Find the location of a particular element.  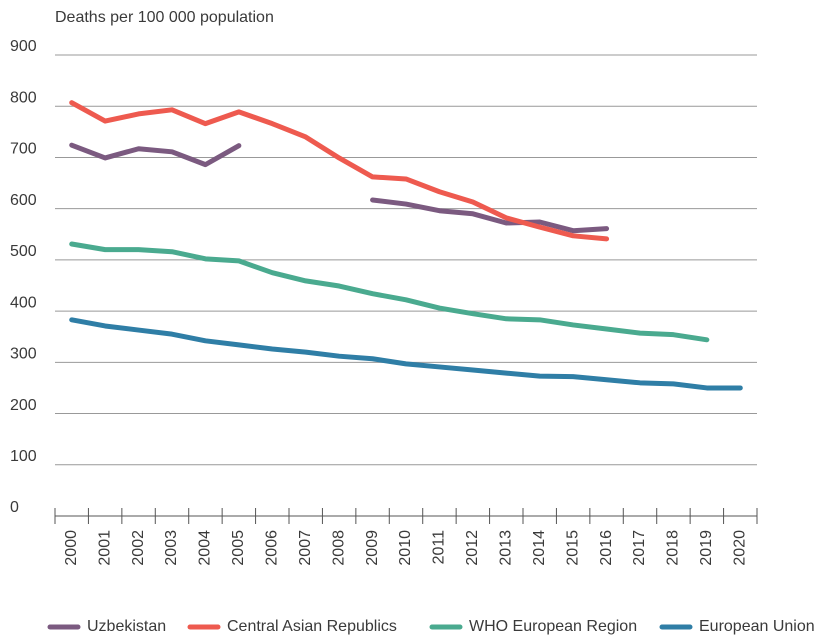

x-tick-label: 2014 is located at coordinates (539, 548).